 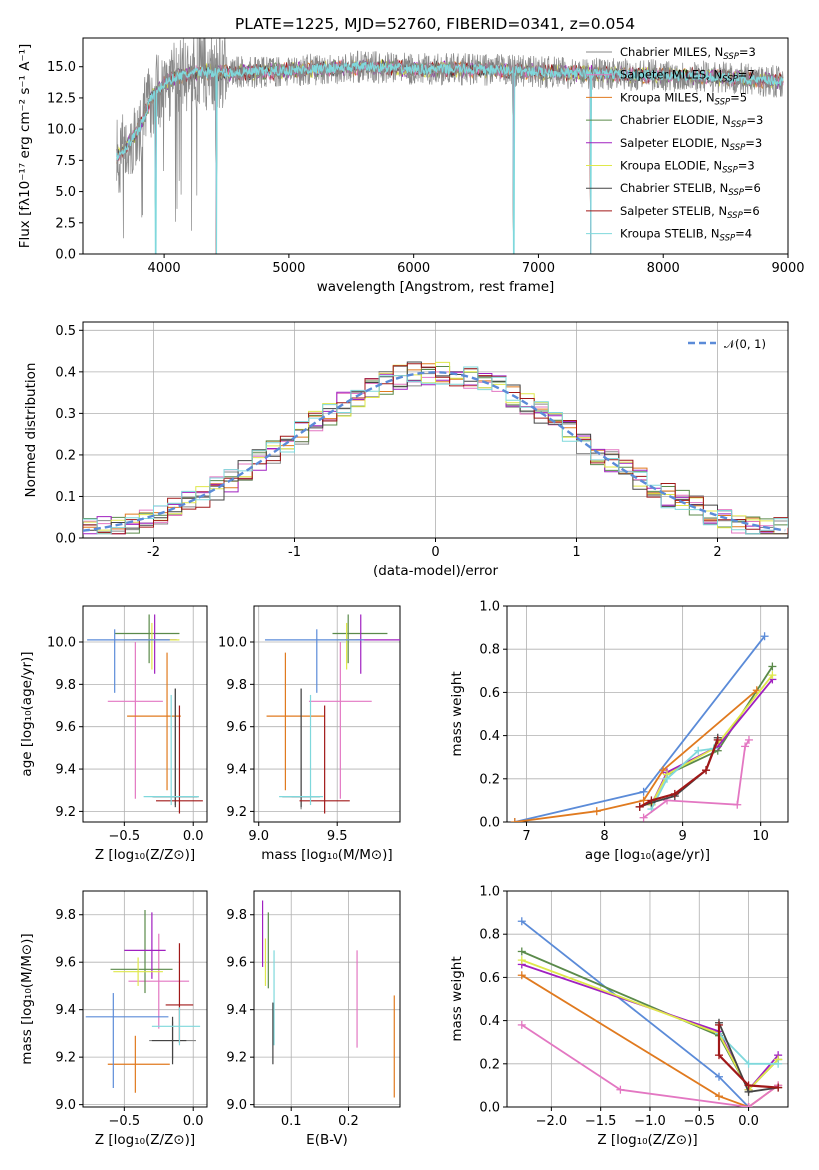 I want to click on legend-entry: Chabrier STELIB, NSSP=6, so click(x=690, y=189).